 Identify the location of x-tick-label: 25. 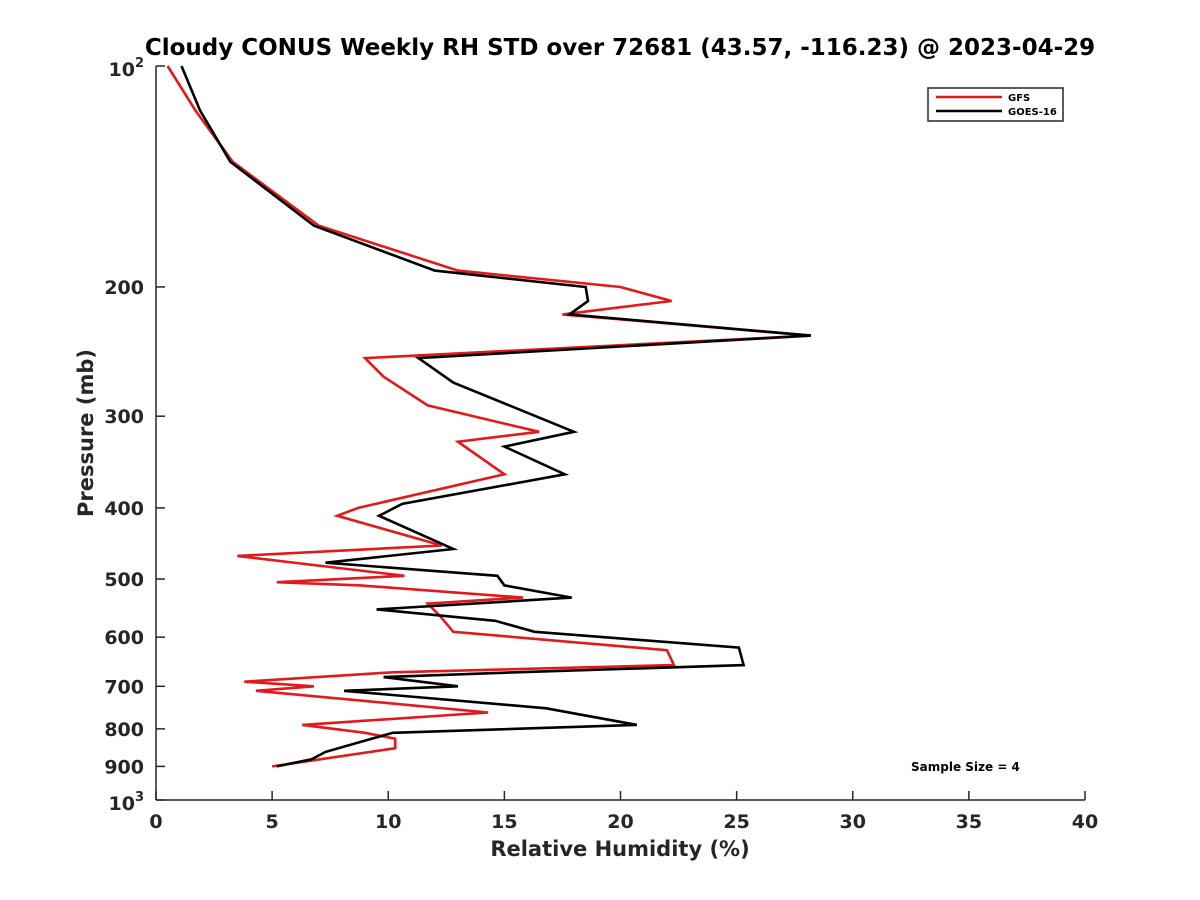
(736, 822).